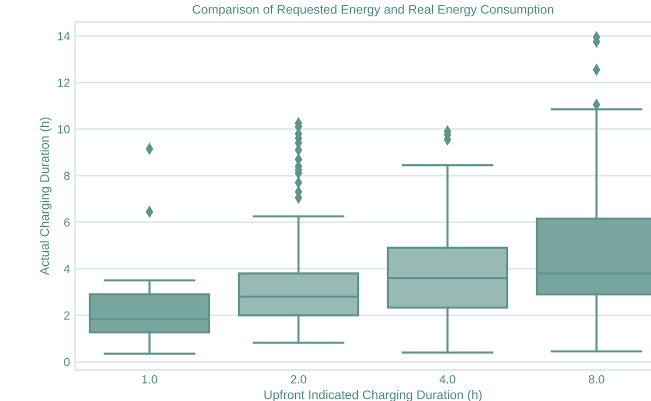  I want to click on x-tick-label: 1.0, so click(150, 379).